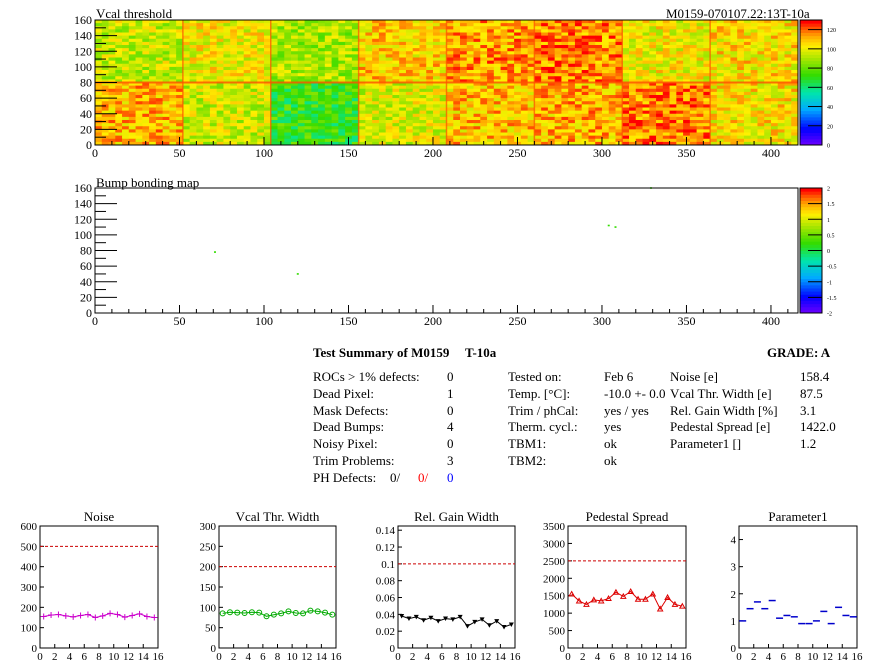 This screenshot has width=896, height=672. I want to click on plot-x-tick-label: 2, so click(413, 657).